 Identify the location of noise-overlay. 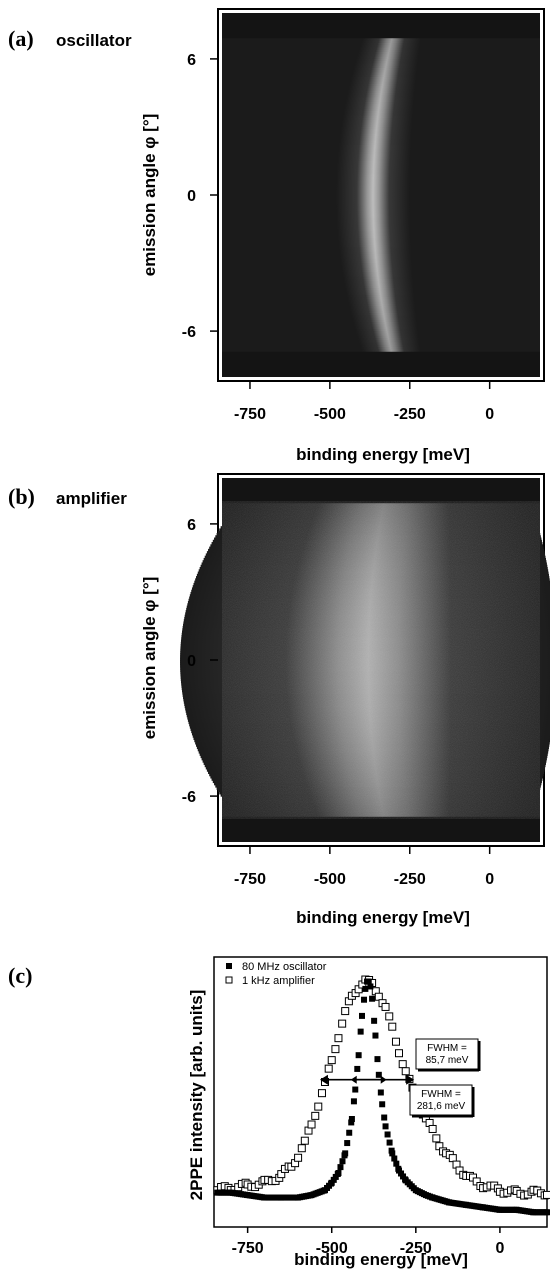
(381, 660).